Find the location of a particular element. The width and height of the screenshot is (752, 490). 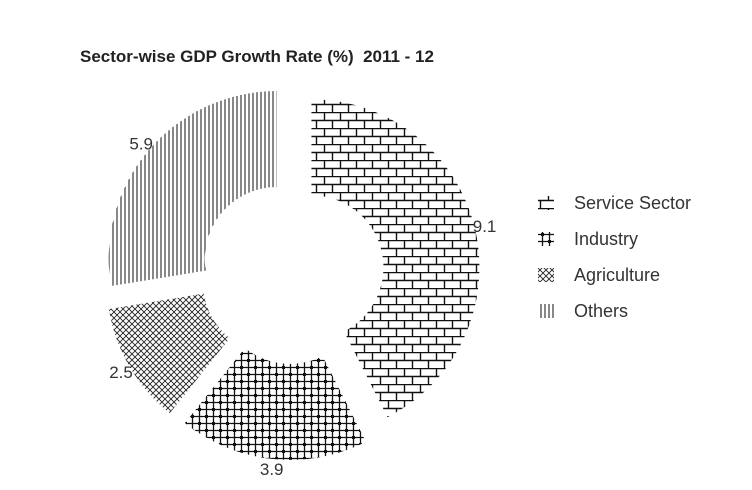

legend-swatch-industry is located at coordinates (546, 239).